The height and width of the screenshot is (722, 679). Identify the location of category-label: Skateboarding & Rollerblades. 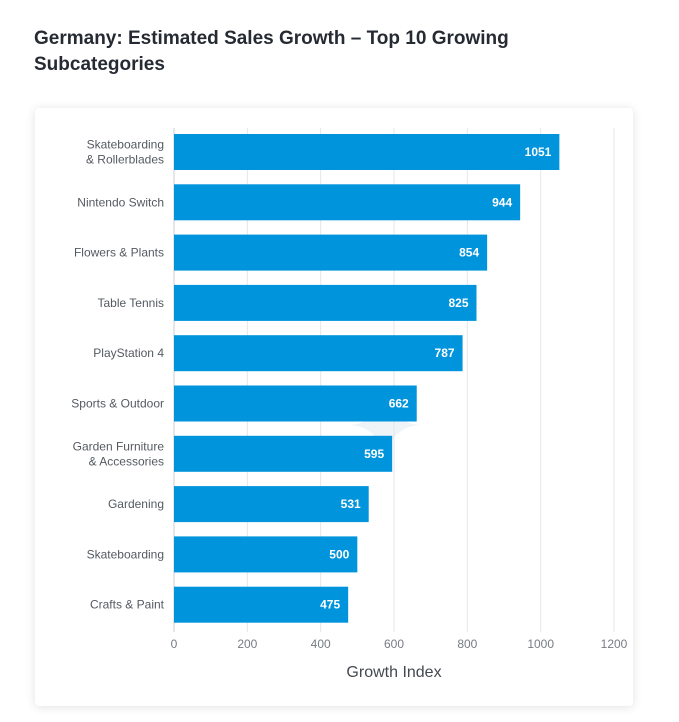
(125, 152).